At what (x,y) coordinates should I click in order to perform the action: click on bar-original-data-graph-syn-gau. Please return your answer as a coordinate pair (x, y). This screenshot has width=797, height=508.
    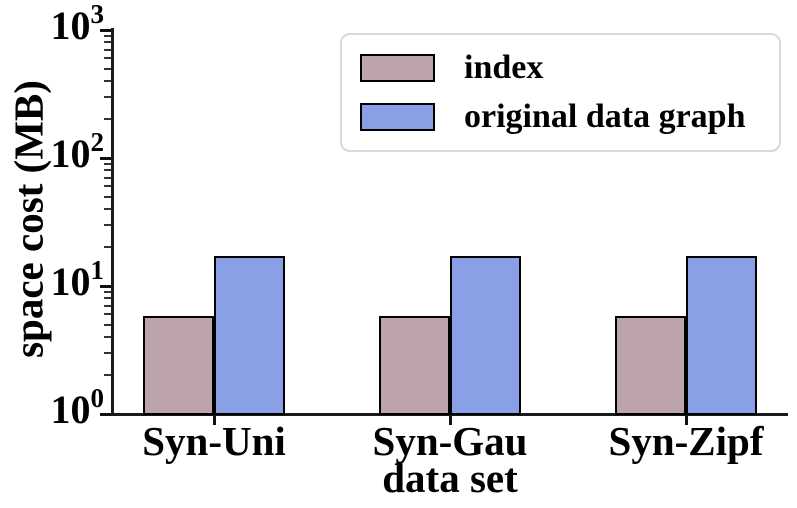
    Looking at the image, I should click on (485, 335).